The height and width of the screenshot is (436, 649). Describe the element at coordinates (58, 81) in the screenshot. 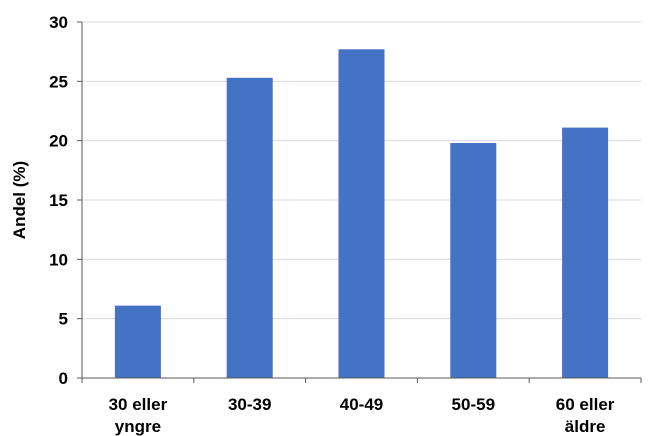

I see `y-tick-label: 25` at that location.